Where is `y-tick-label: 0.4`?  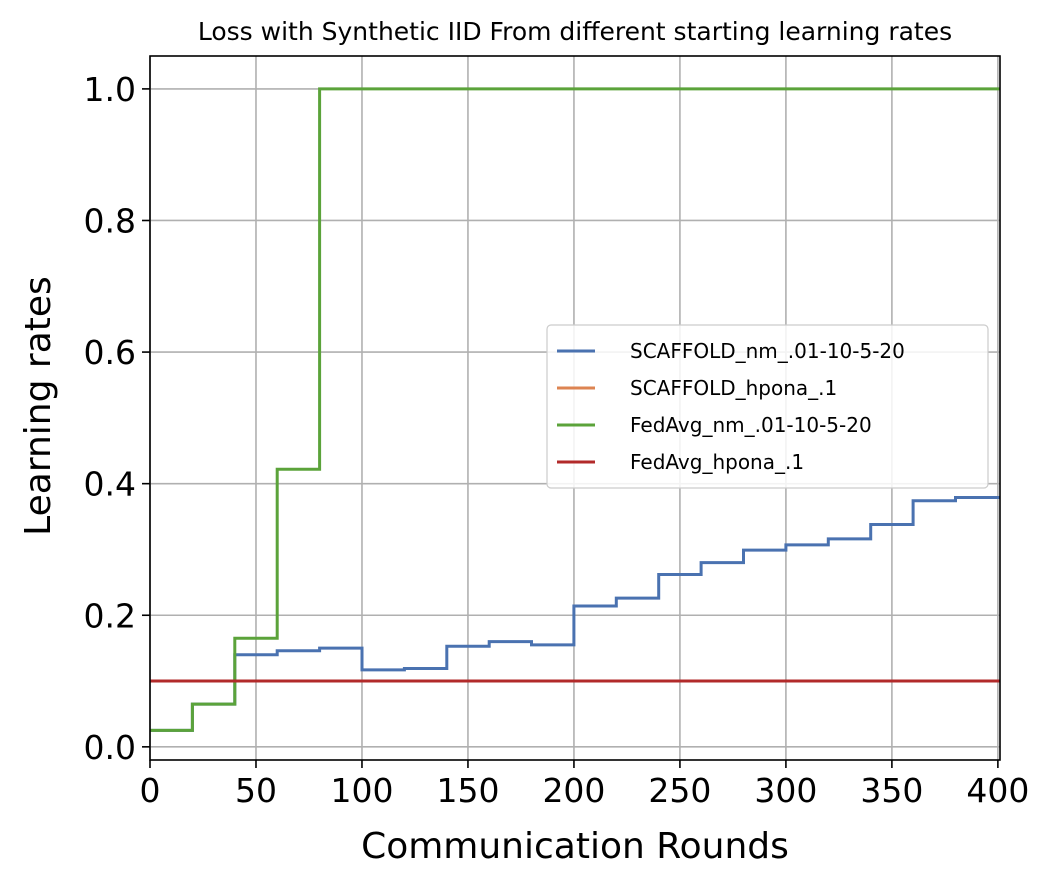 y-tick-label: 0.4 is located at coordinates (110, 484).